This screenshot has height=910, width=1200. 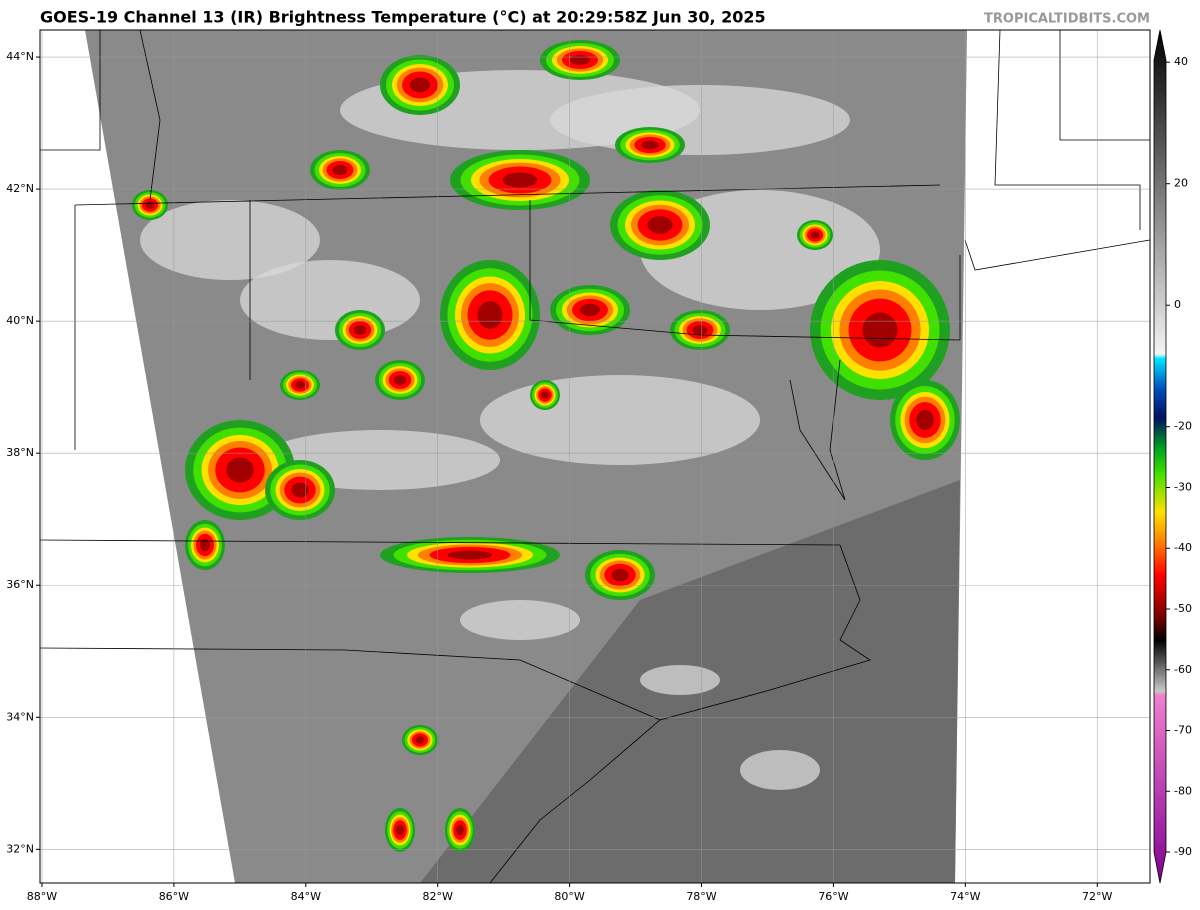 I want to click on y-tick-label: 40°N, so click(x=20, y=320).